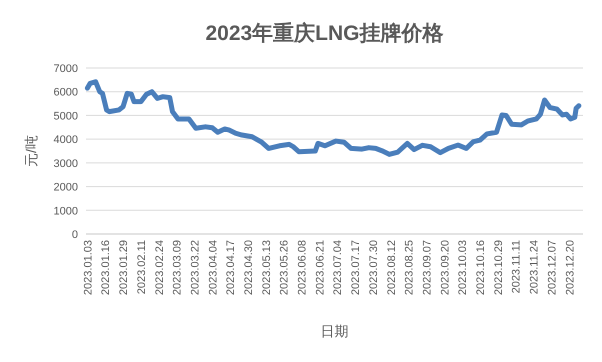 This screenshot has width=602, height=362. What do you see at coordinates (160, 268) in the screenshot?
I see `x-tick-label: 2023.02.24` at bounding box center [160, 268].